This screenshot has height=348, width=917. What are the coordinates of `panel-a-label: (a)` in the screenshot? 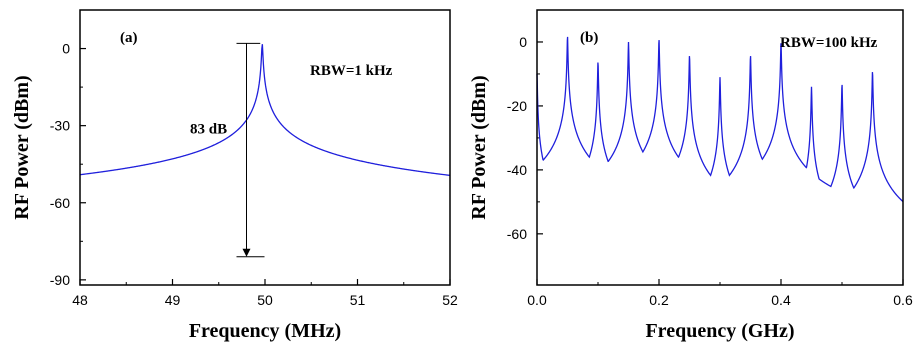 It's located at (129, 38).